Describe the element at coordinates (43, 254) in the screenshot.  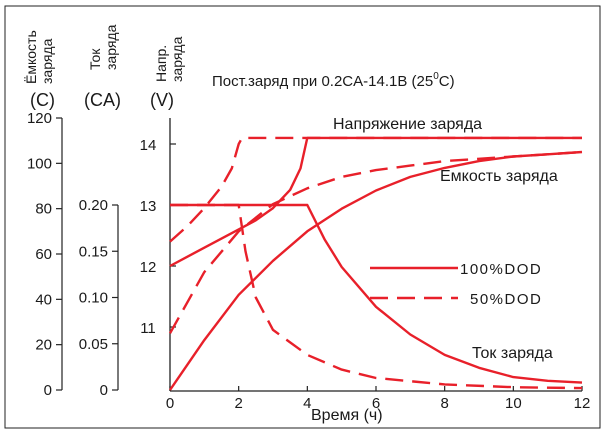
I see `capacity-tick-label: 60` at that location.